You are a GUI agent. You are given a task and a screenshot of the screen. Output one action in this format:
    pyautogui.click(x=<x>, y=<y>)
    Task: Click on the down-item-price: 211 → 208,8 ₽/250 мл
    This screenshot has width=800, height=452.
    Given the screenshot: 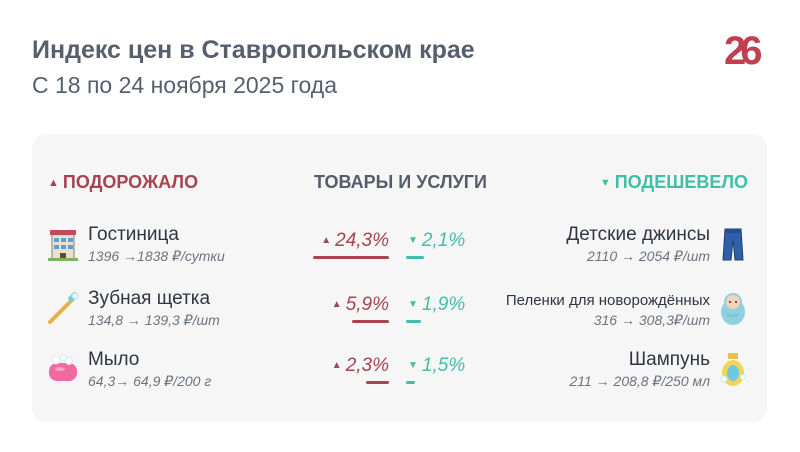 What is the action you would take?
    pyautogui.click(x=639, y=381)
    